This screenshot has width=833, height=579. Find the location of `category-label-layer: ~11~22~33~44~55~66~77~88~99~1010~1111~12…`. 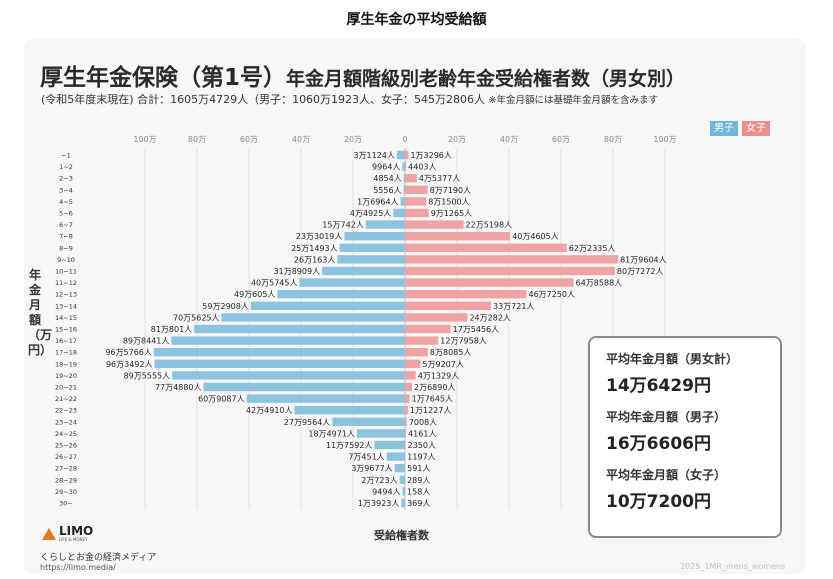

category-label-layer: ~11~22~33~44~55~66~77~88~99~1010~1111~12… is located at coordinates (66, 330).